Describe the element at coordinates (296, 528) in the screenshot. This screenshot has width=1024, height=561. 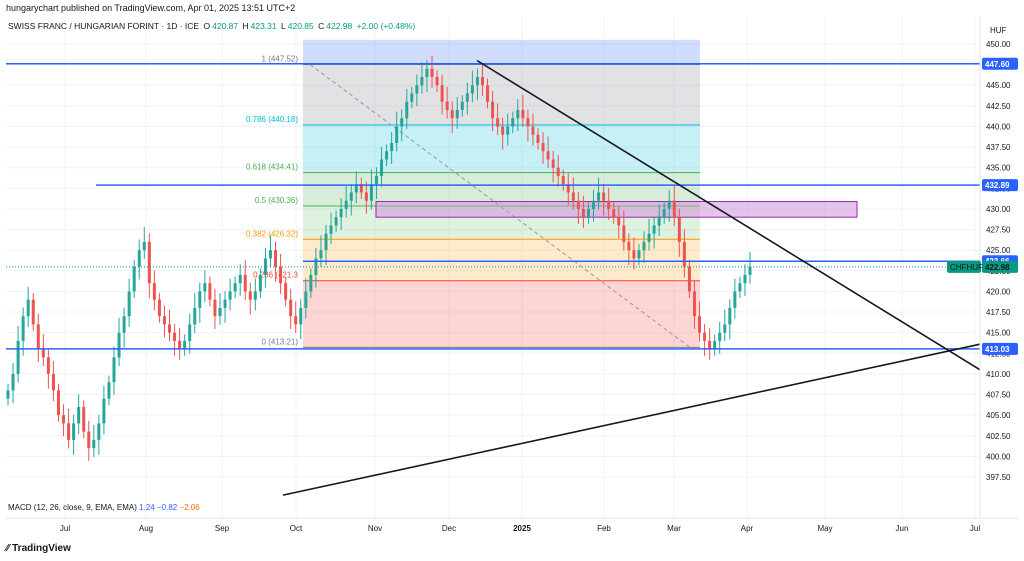
I see `time-tick-label: Oct` at that location.